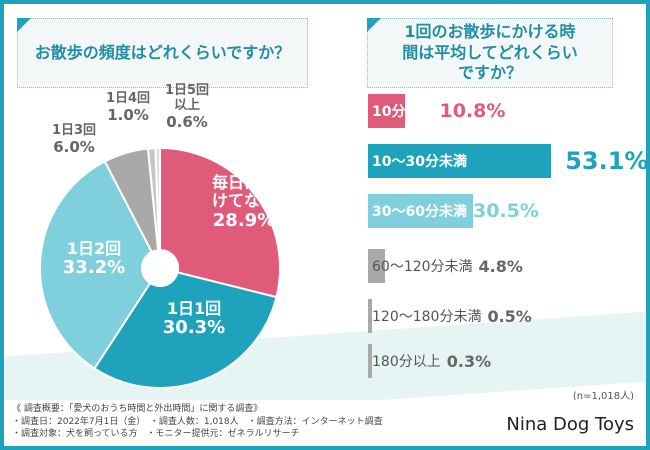  Describe the element at coordinates (469, 361) in the screenshot. I see `bar-value: 0.3%` at that location.